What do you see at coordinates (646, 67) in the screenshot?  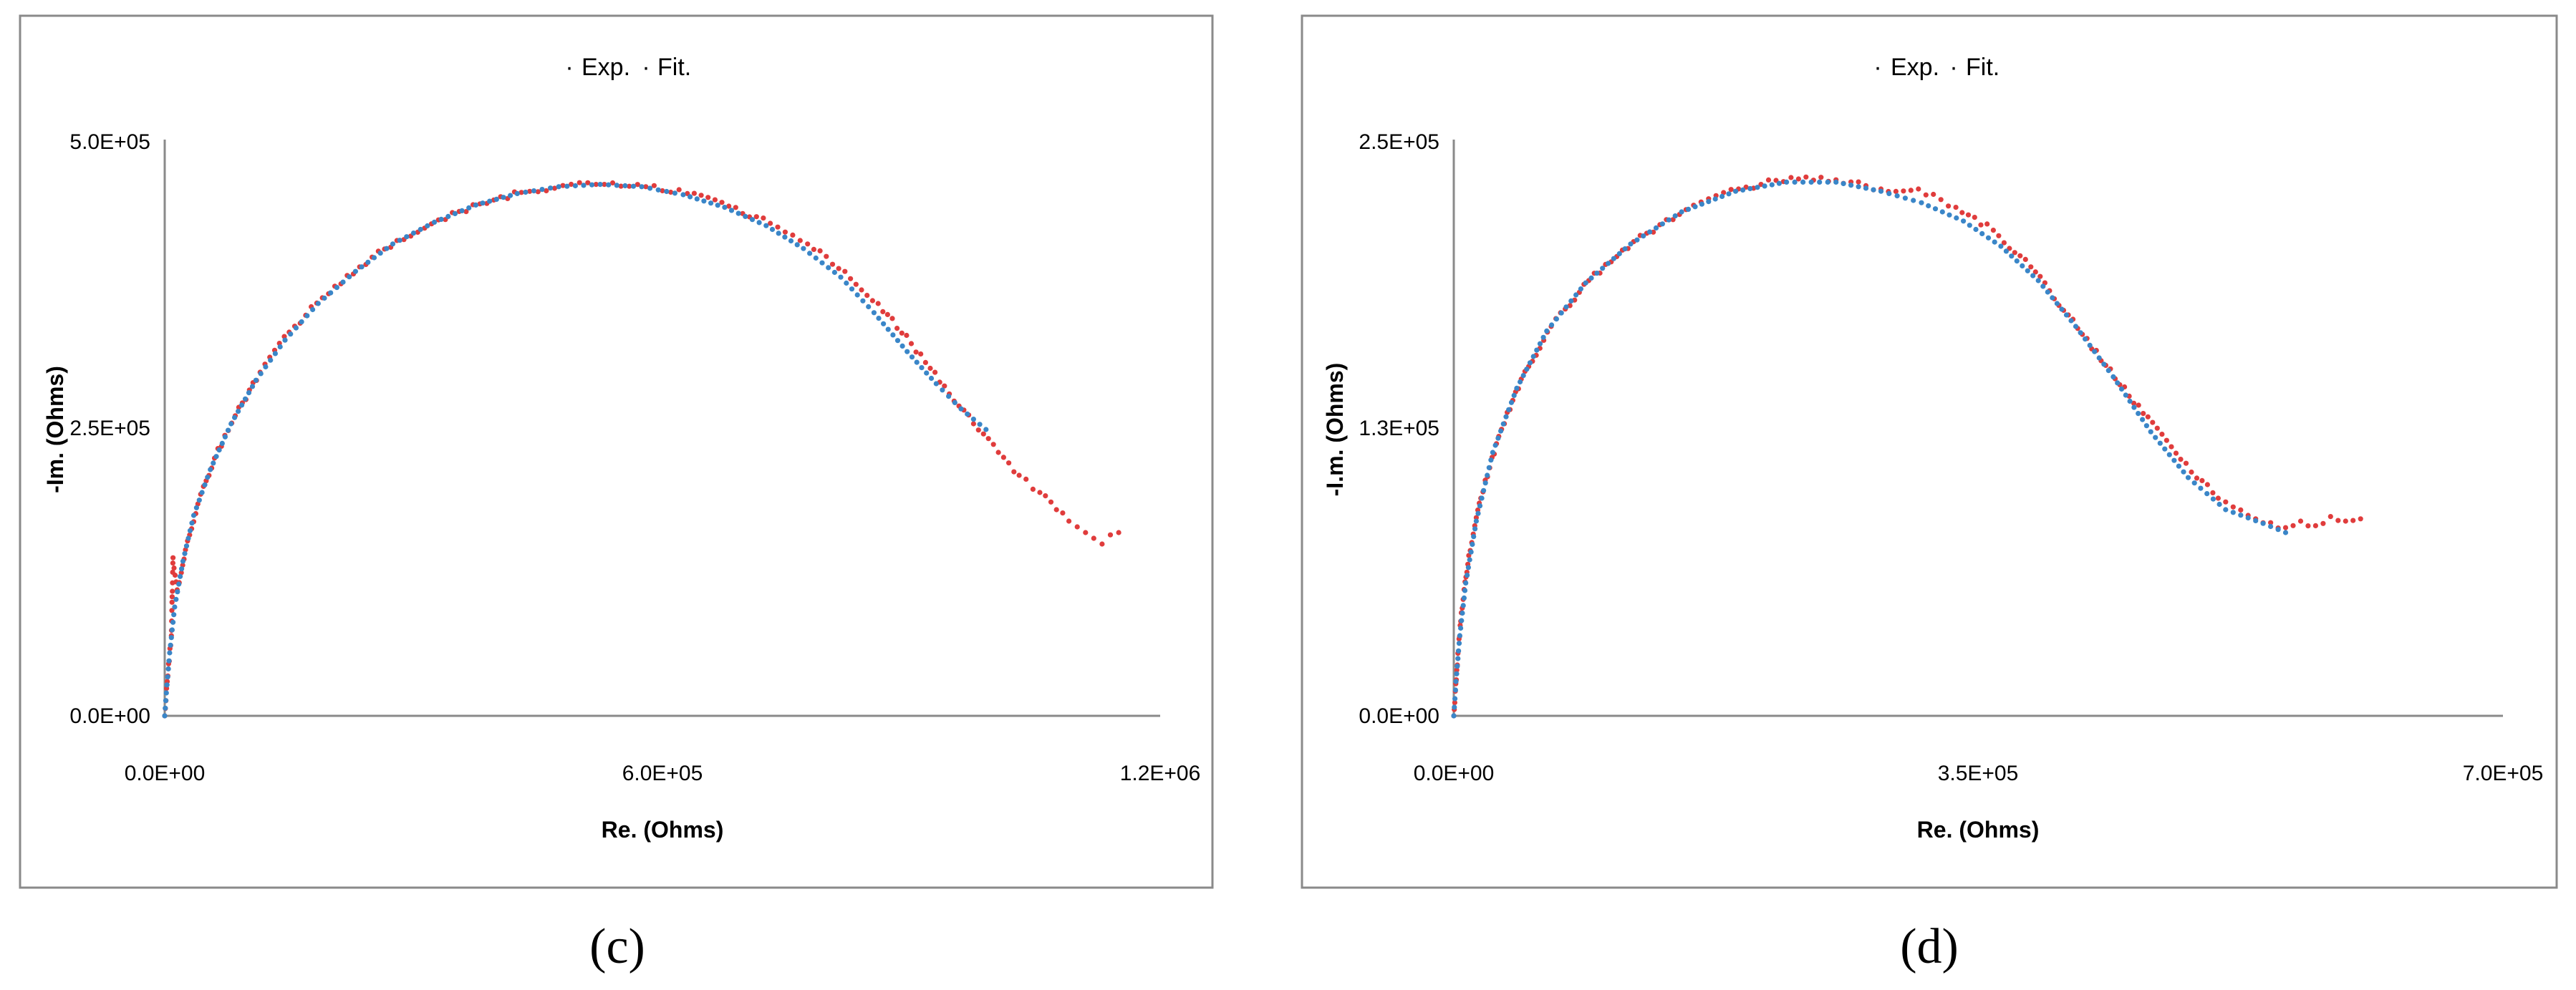 I see `legend-marker-fit: ·` at bounding box center [646, 67].